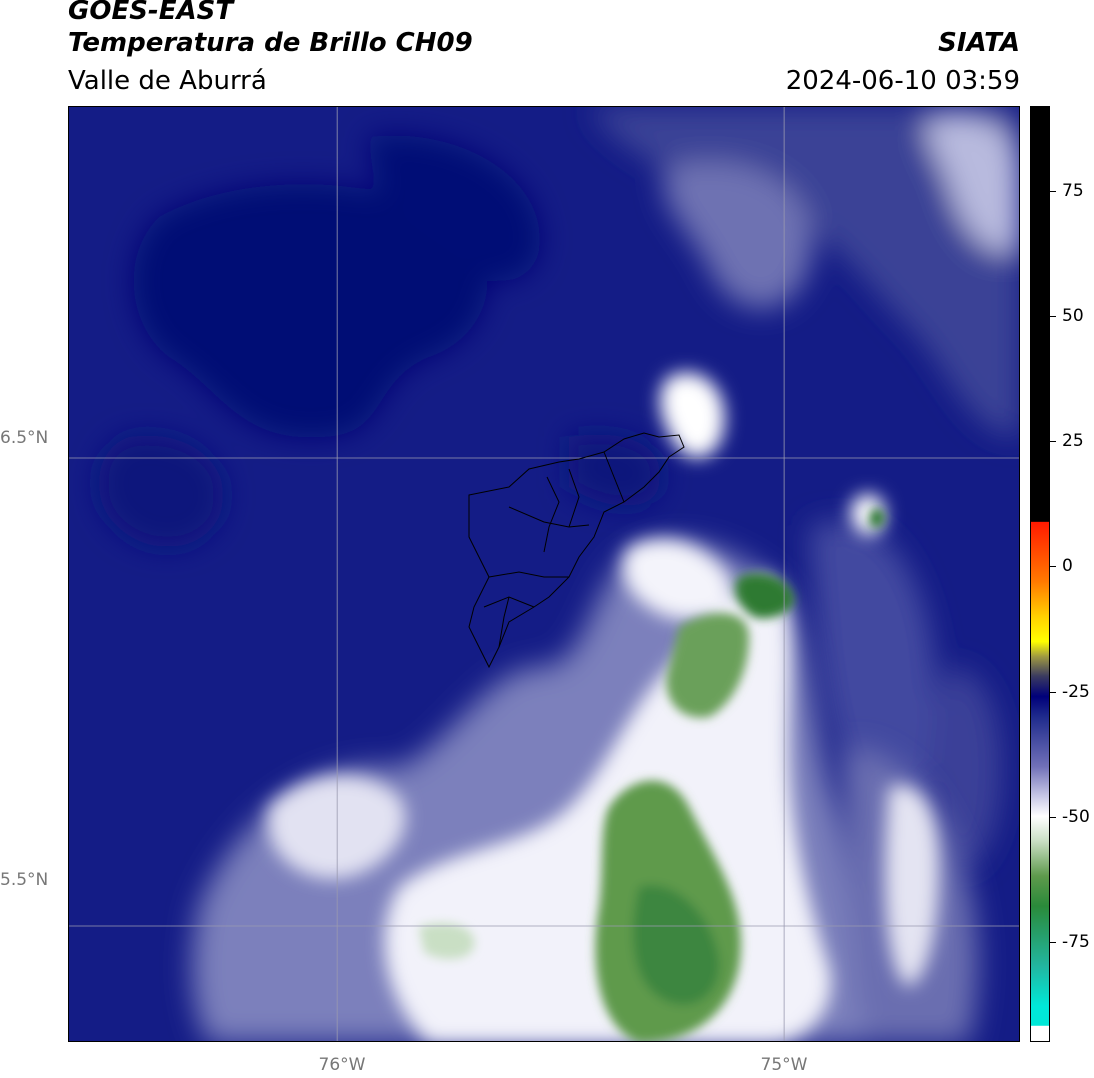 Image resolution: width=1094 pixels, height=1078 pixels. What do you see at coordinates (692, 415) in the screenshot?
I see `white-cell-north` at bounding box center [692, 415].